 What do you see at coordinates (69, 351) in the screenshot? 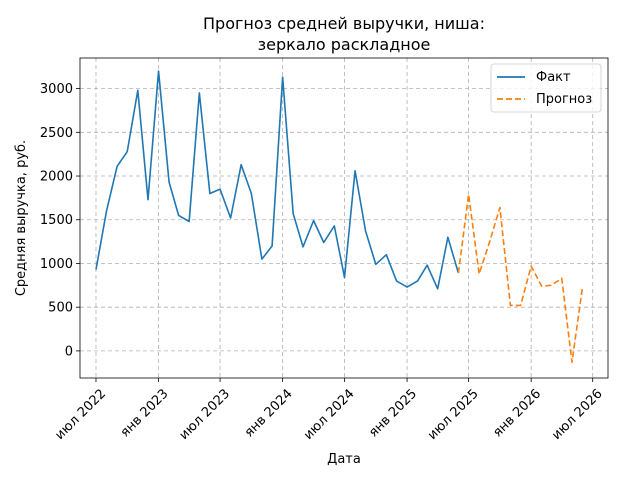
I see `y-tick-label: 0` at bounding box center [69, 351].